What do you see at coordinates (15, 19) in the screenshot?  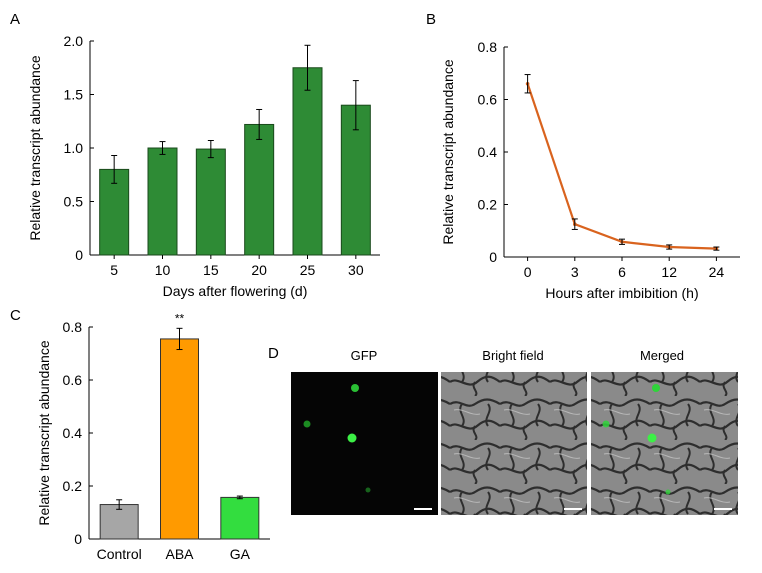 I see `panel-letter-a: A` at bounding box center [15, 19].